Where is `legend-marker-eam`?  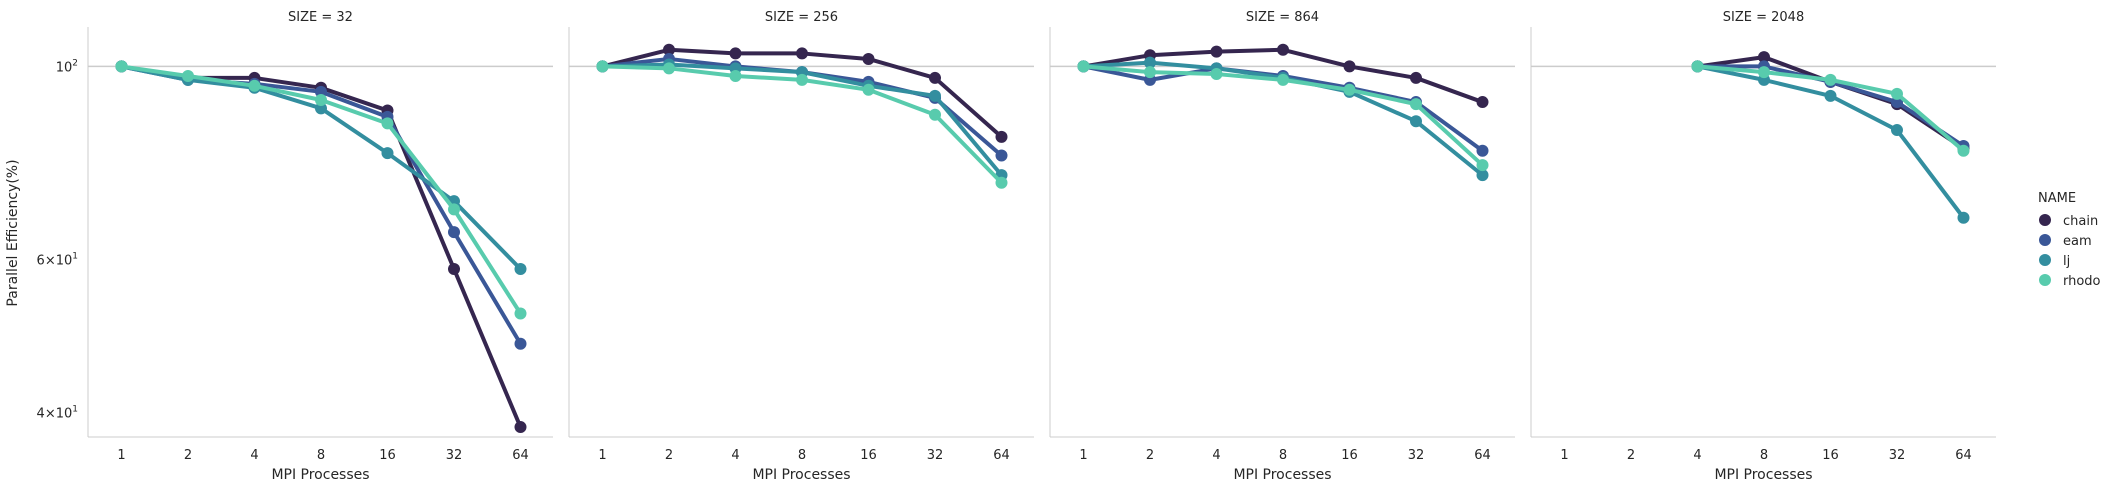 legend-marker-eam is located at coordinates (2045, 240).